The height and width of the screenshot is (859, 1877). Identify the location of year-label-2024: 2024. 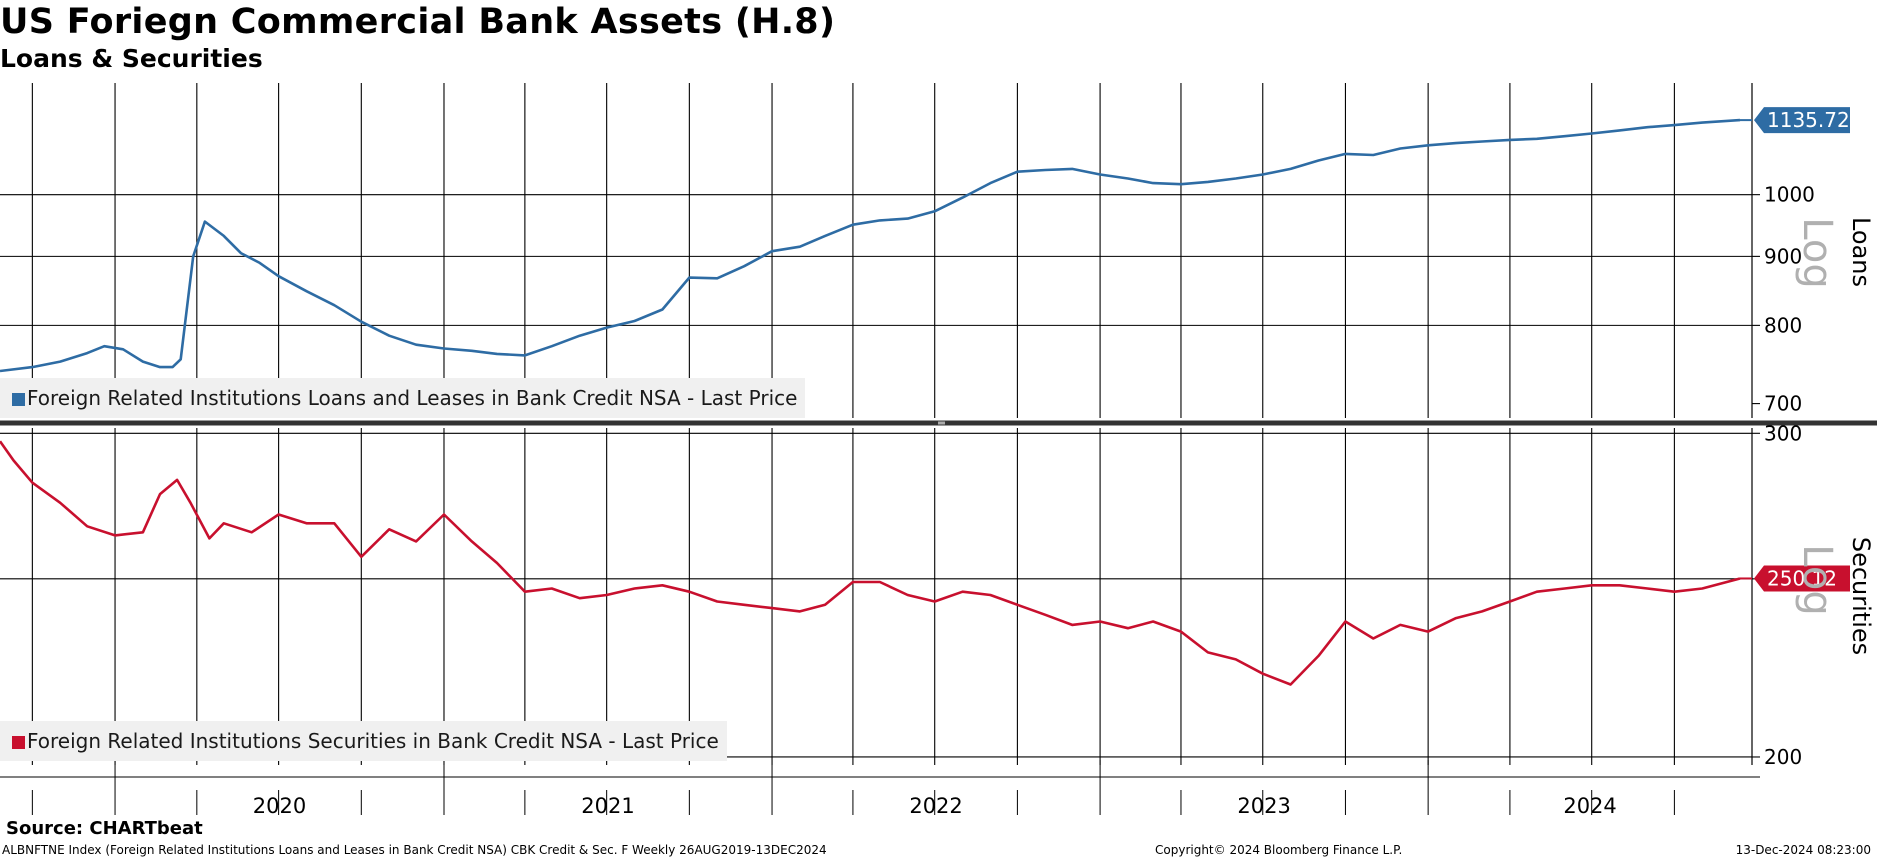
(1589, 806).